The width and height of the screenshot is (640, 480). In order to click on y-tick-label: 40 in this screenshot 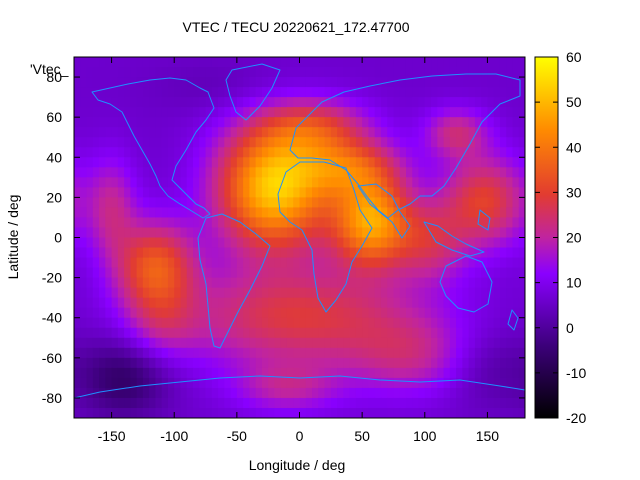, I will do `click(54, 157)`.